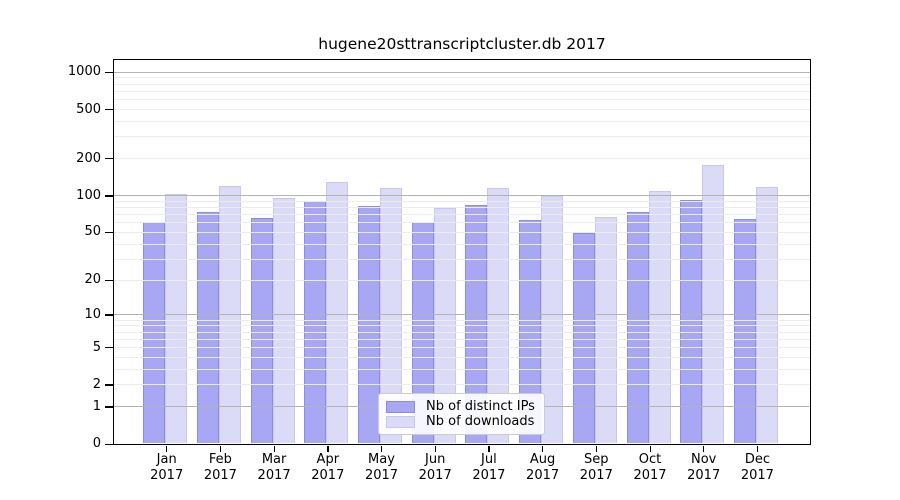  I want to click on distinct-ips-bar-may, so click(369, 325).